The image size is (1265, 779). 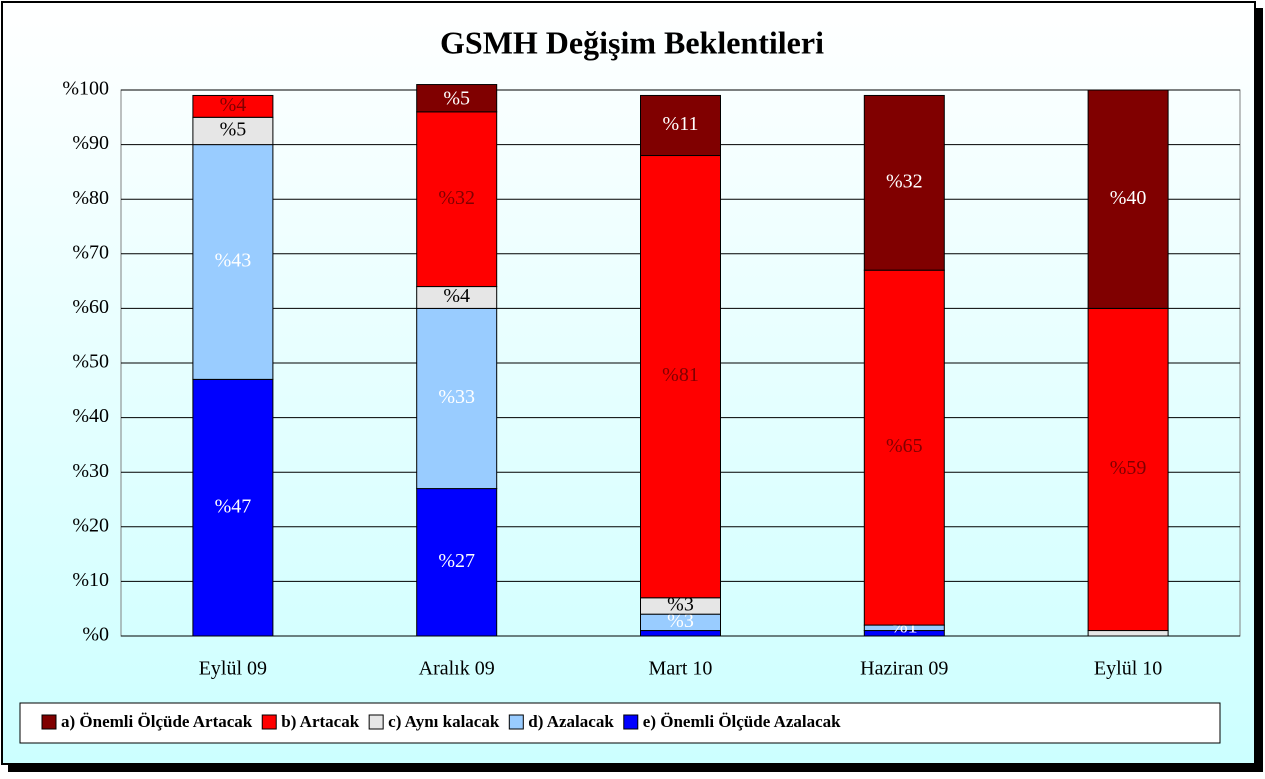 What do you see at coordinates (681, 669) in the screenshot?
I see `x-tick-label: Mart 10` at bounding box center [681, 669].